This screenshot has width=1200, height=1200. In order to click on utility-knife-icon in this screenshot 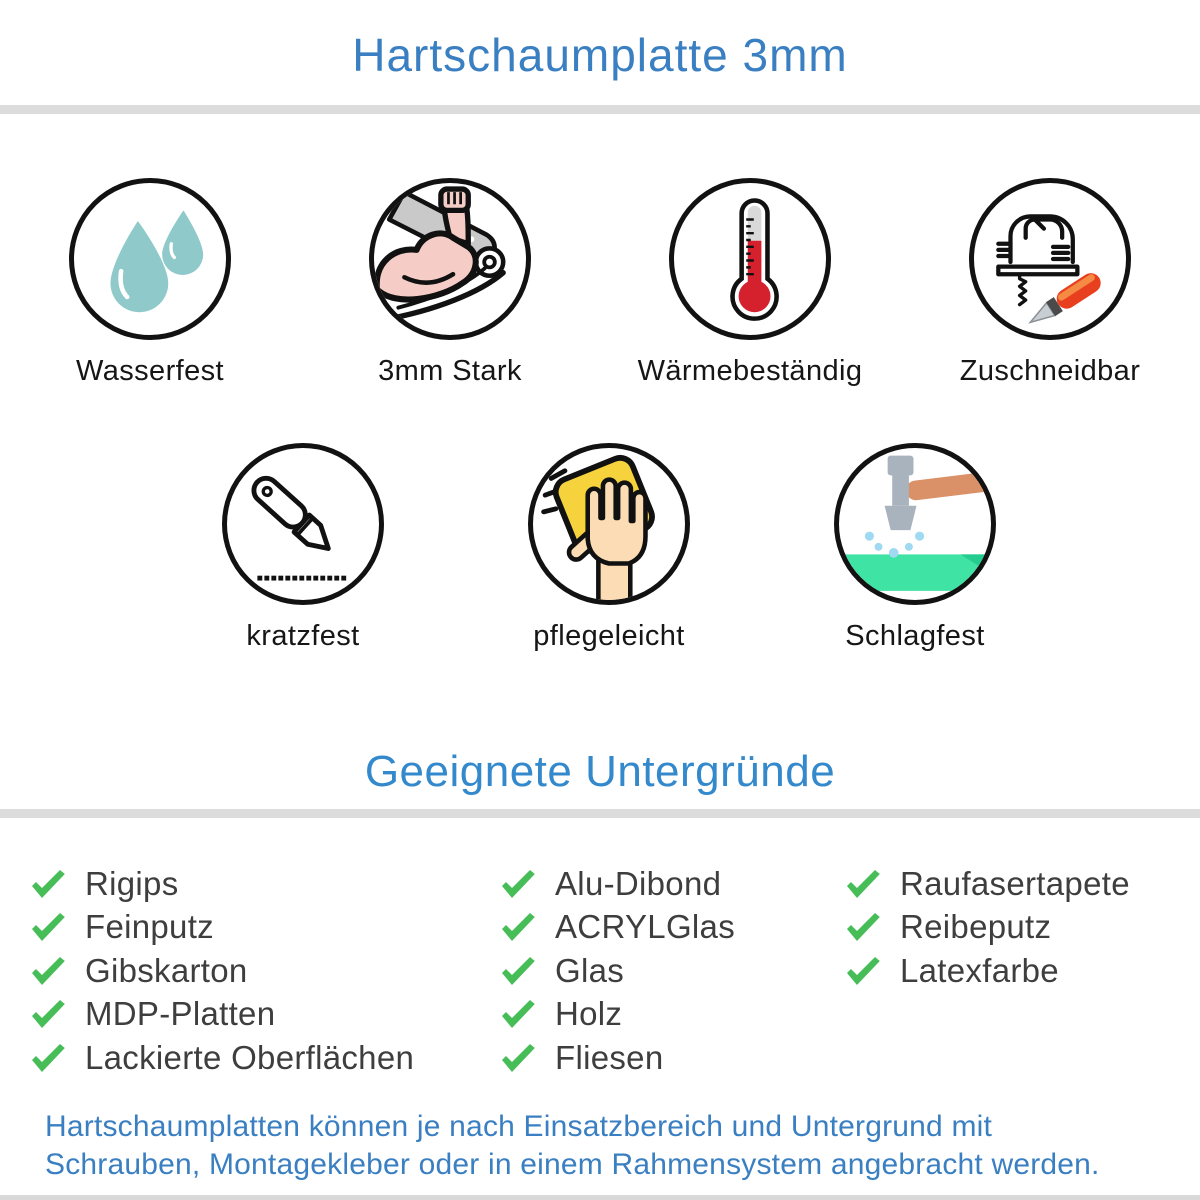, I will do `click(303, 524)`.